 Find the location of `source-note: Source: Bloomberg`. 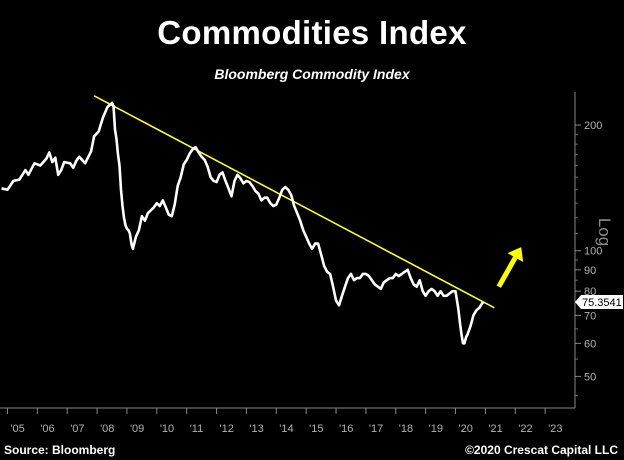

source-note: Source: Bloomberg is located at coordinates (60, 450).